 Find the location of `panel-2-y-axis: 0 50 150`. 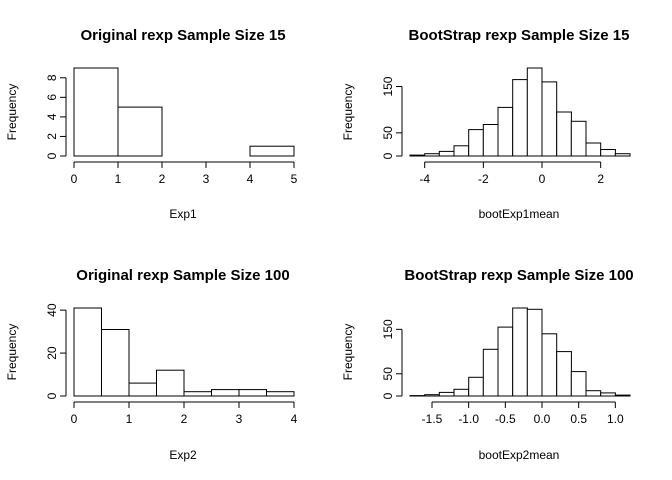

panel-2-y-axis: 0 50 150 is located at coordinates (392, 117).